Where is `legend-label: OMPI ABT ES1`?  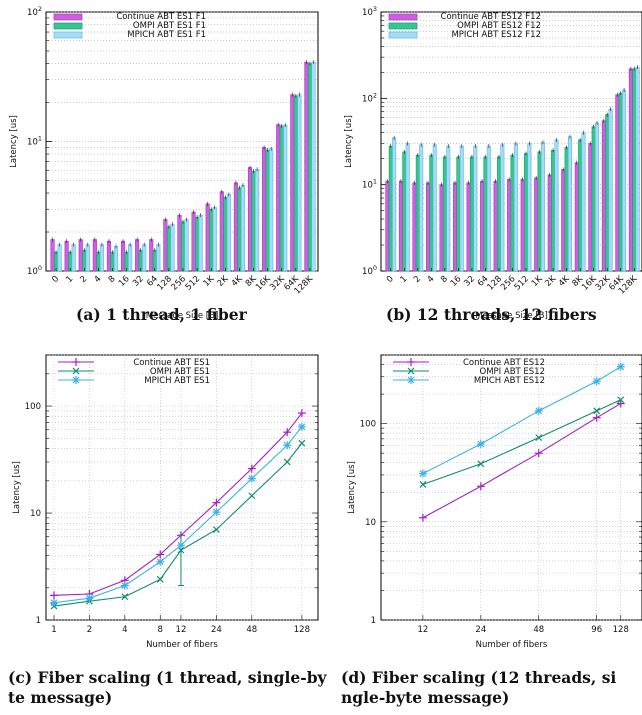
legend-label: OMPI ABT ES1 is located at coordinates (180, 372).